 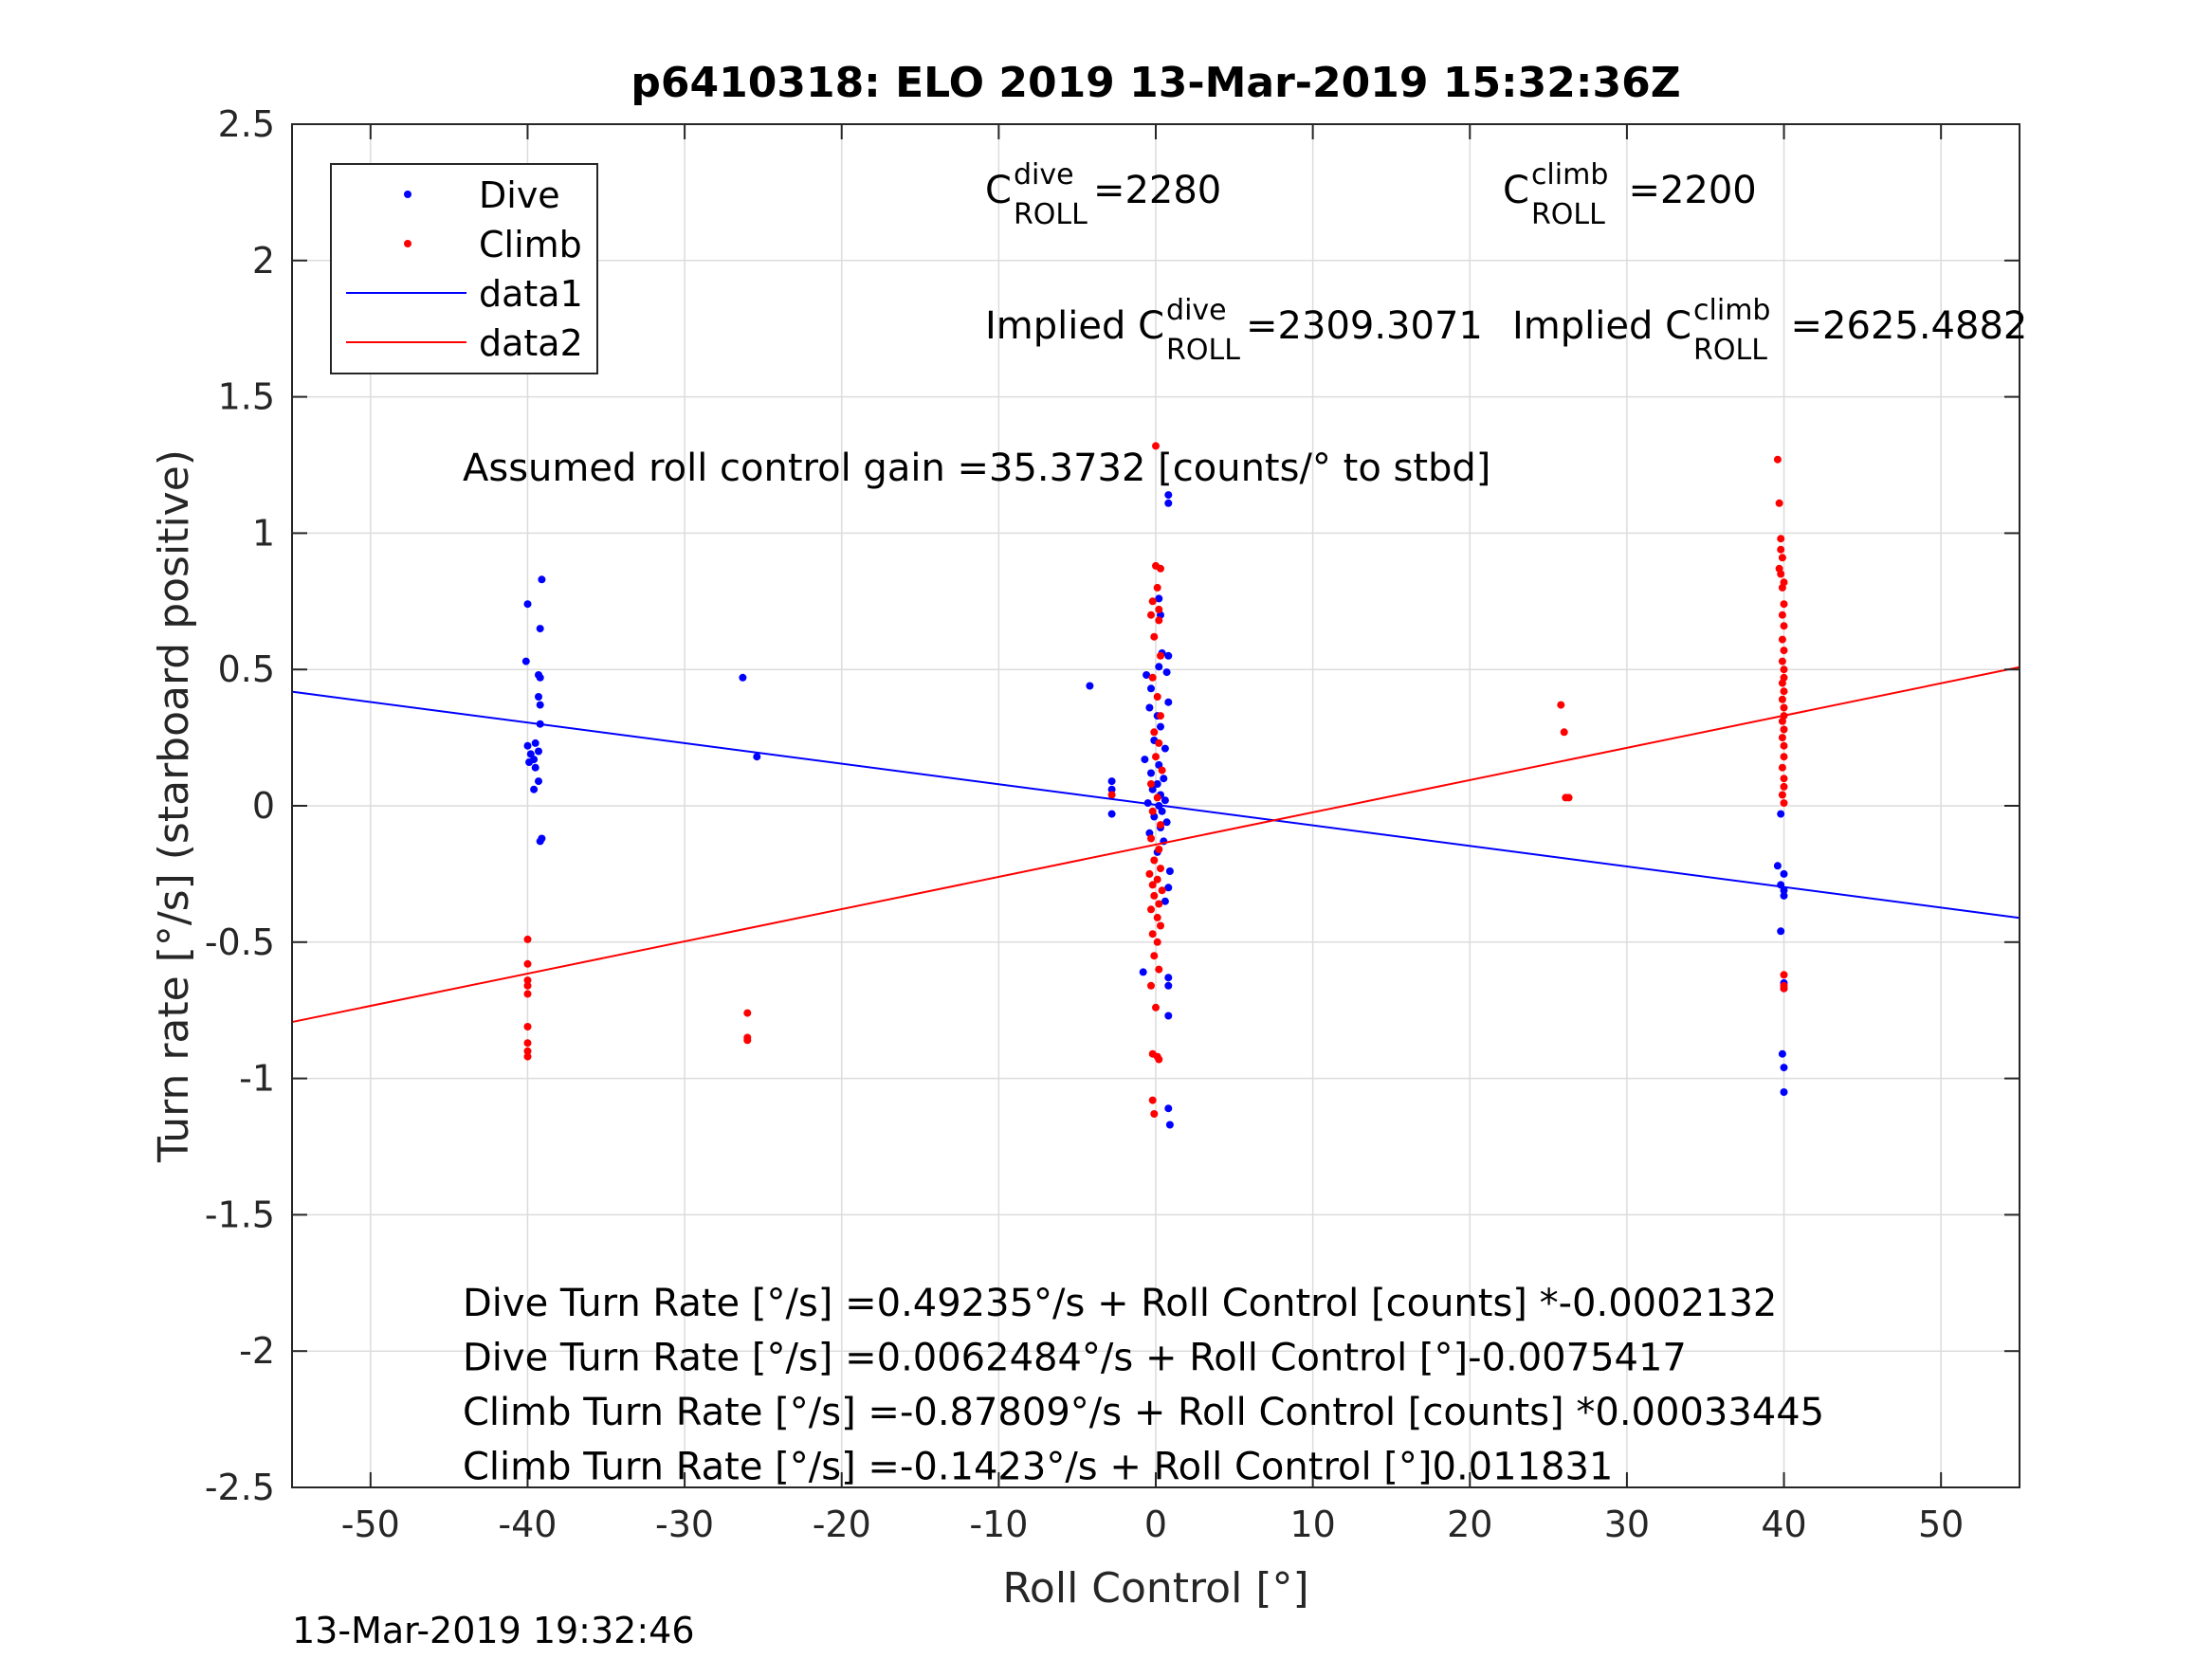 I want to click on y-axis-label: Turn rate [°/s] (starboard positive), so click(x=174, y=806).